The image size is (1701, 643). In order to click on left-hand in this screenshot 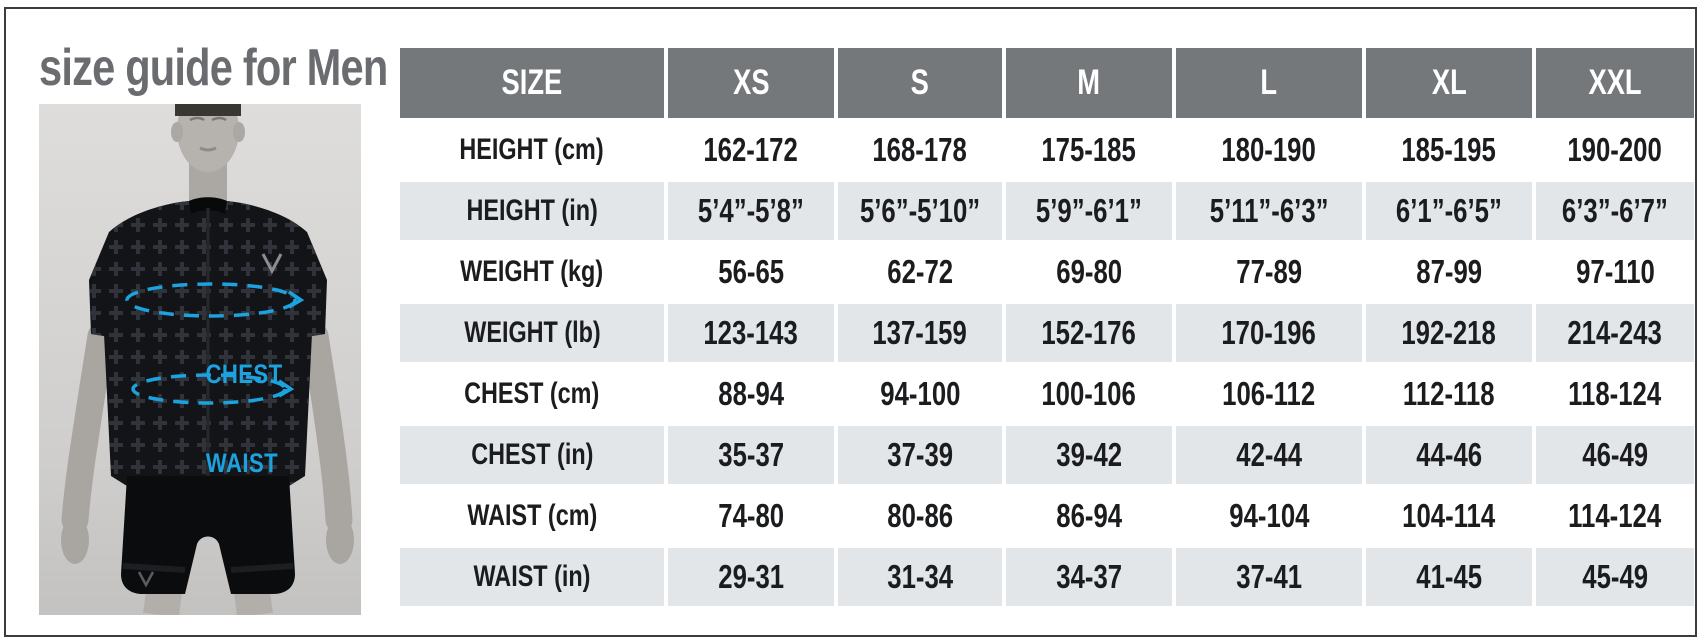, I will do `click(75, 540)`.